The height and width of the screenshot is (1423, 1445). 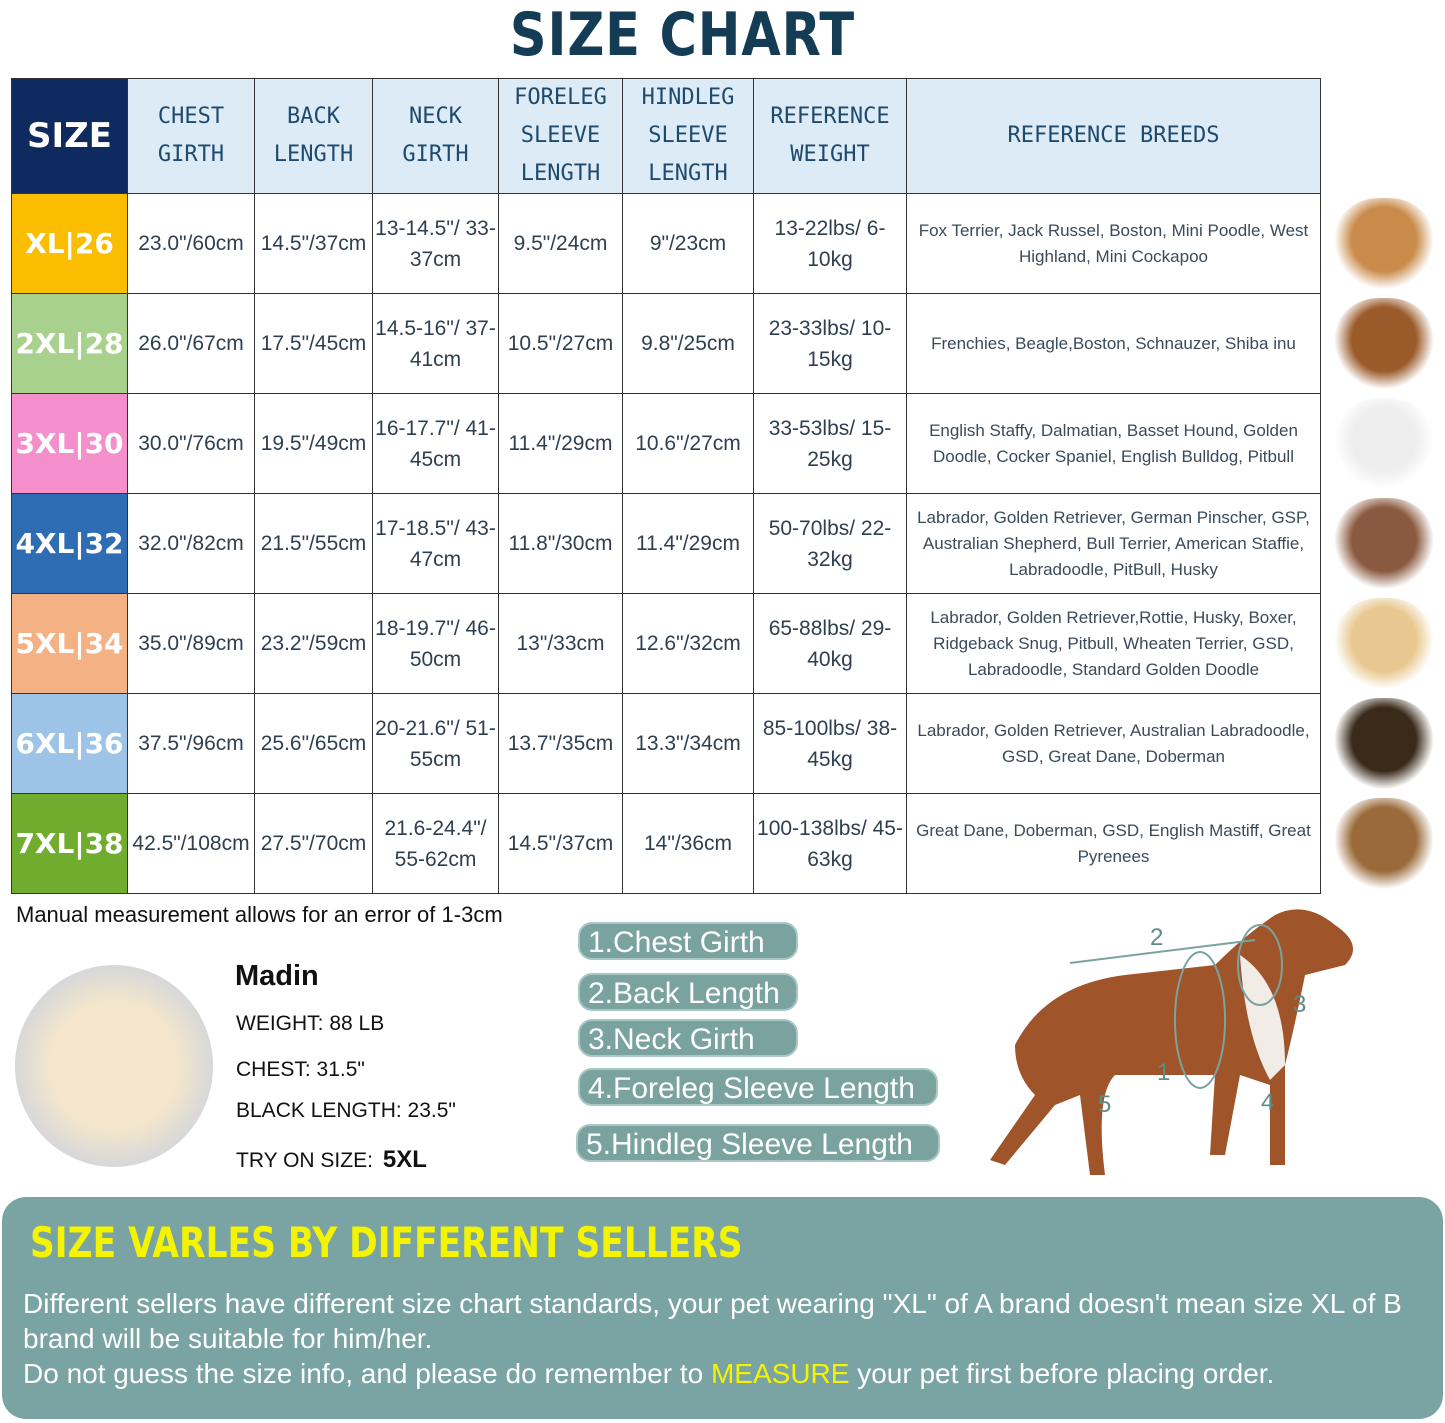 I want to click on cell-chest: 26.0"/67cm, so click(x=191, y=343).